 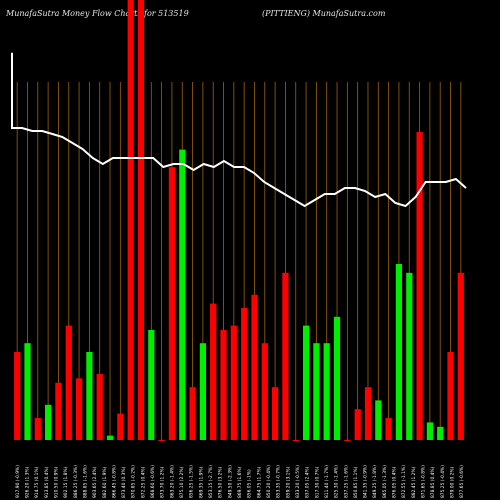 I want to click on x-tick-label: 841.35 (-0.9%), so click(x=366, y=481).